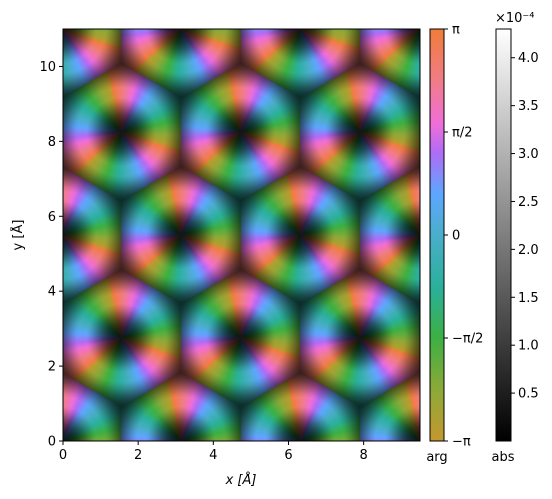 Image resolution: width=552 pixels, height=499 pixels. I want to click on phase-colorbar: −π −π/2 0 π/2 π arg, so click(454, 244).